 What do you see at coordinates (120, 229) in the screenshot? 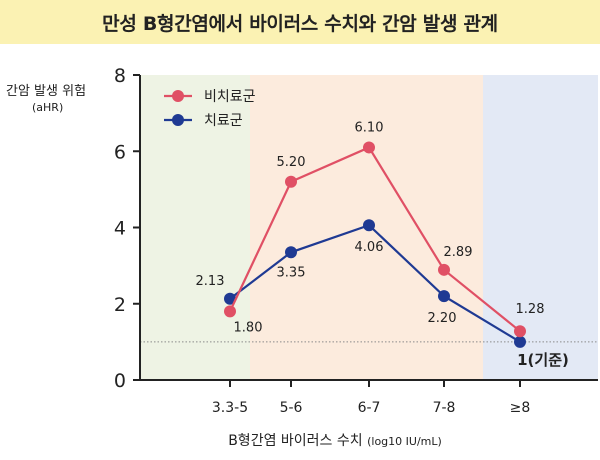
I see `y-tick-label: 4` at bounding box center [120, 229].